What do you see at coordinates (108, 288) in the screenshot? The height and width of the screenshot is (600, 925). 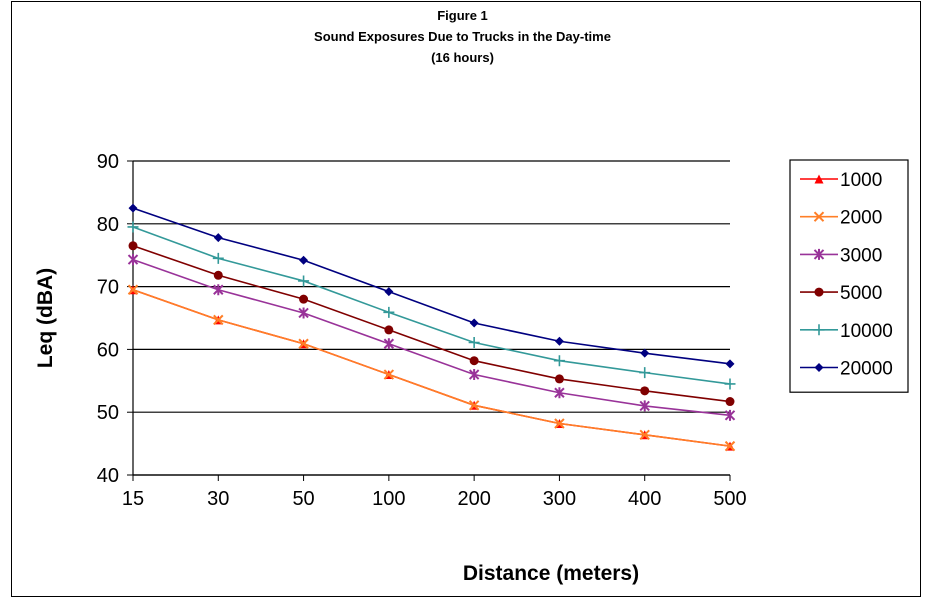 I see `y-tick-label: 70` at bounding box center [108, 288].